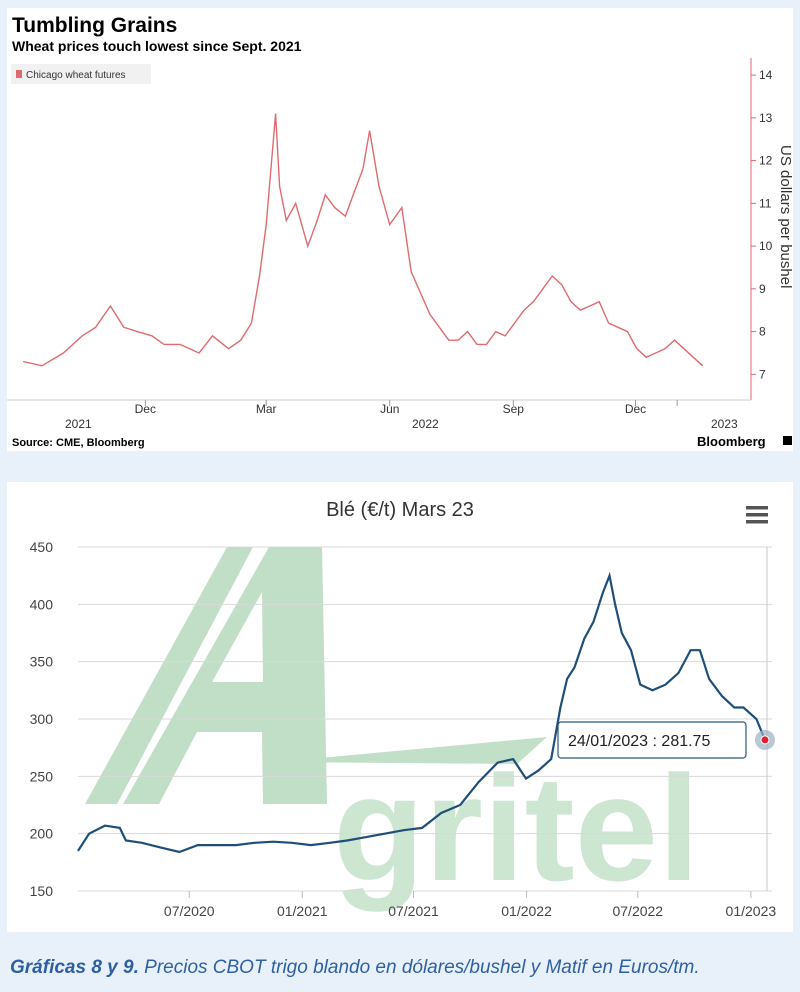 The width and height of the screenshot is (800, 992). I want to click on x-tick-label: 01/2023, so click(751, 911).